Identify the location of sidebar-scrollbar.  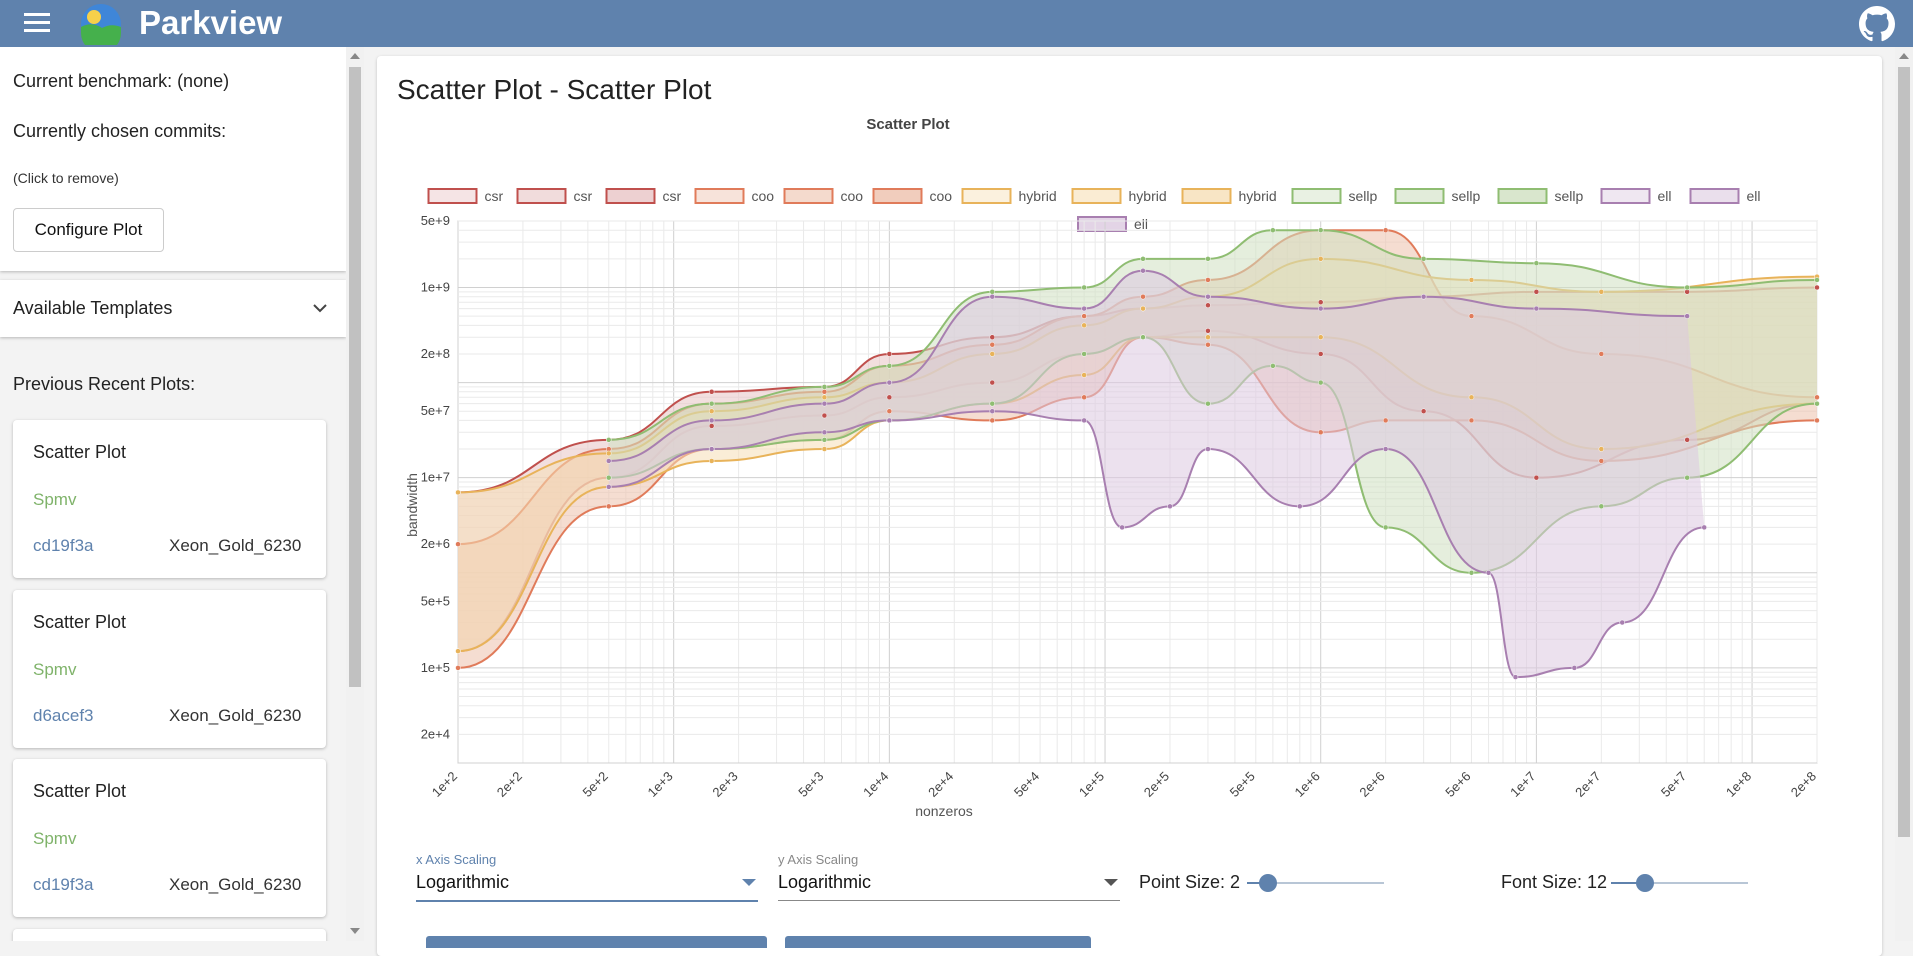
(355, 494).